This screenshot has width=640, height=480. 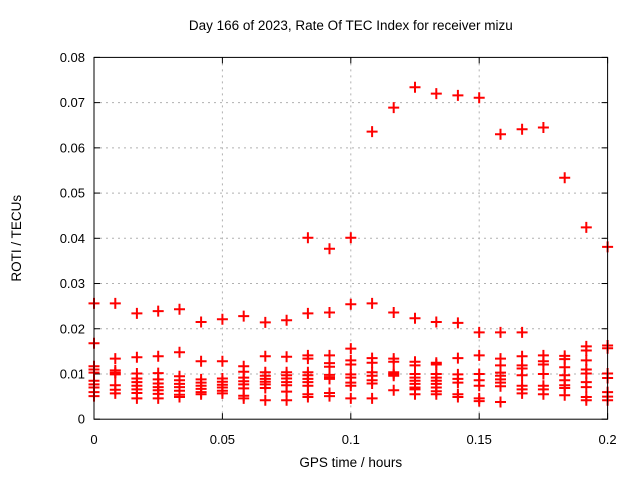 What do you see at coordinates (16, 238) in the screenshot?
I see `y-axis-label: ROTI / TECUs` at bounding box center [16, 238].